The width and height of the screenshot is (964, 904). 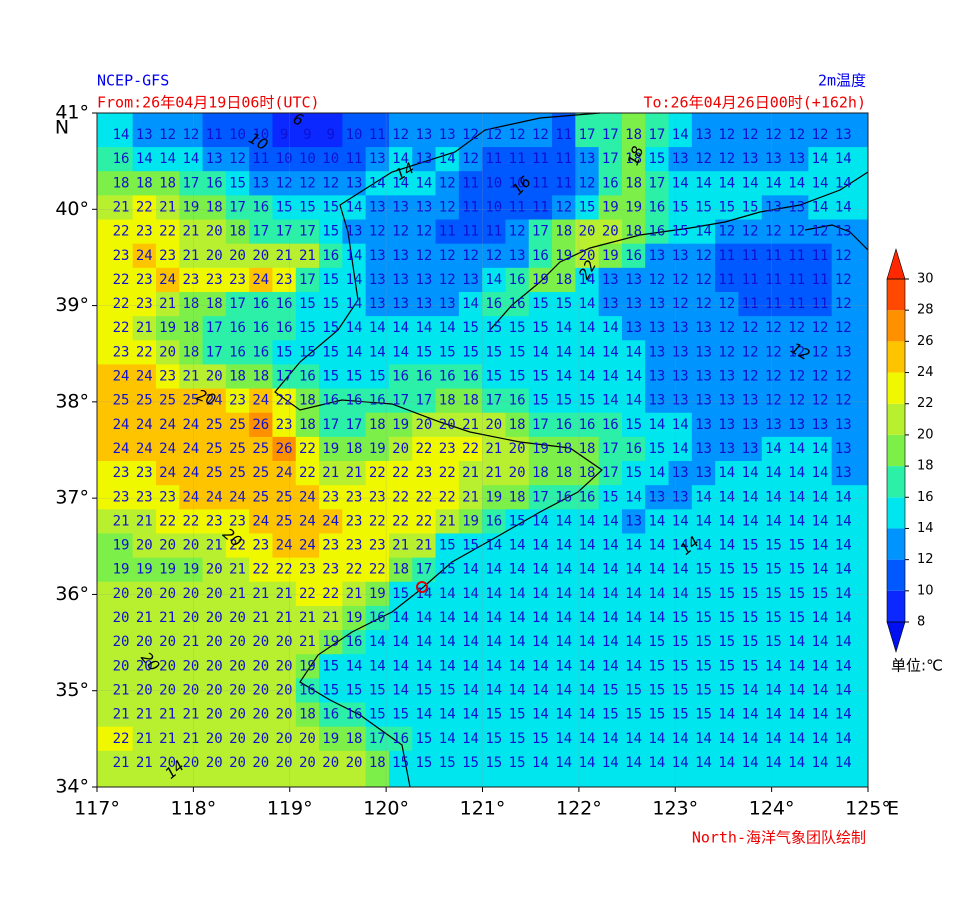 I want to click on temperature-label: 21, so click(x=354, y=594).